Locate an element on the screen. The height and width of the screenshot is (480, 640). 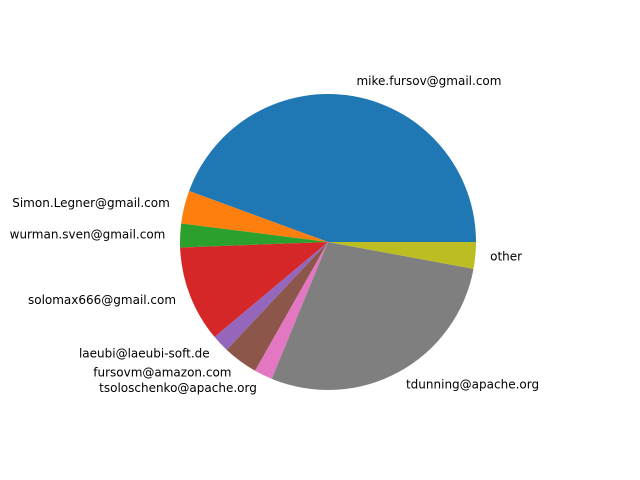
pie-label-tsoloschenko-apache-org: tsoloschenko@apache.org is located at coordinates (178, 388).